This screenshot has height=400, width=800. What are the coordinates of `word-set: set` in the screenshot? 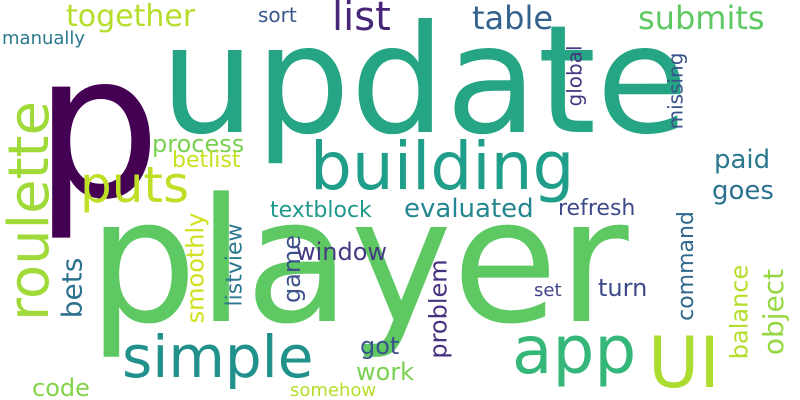 It's located at (548, 290).